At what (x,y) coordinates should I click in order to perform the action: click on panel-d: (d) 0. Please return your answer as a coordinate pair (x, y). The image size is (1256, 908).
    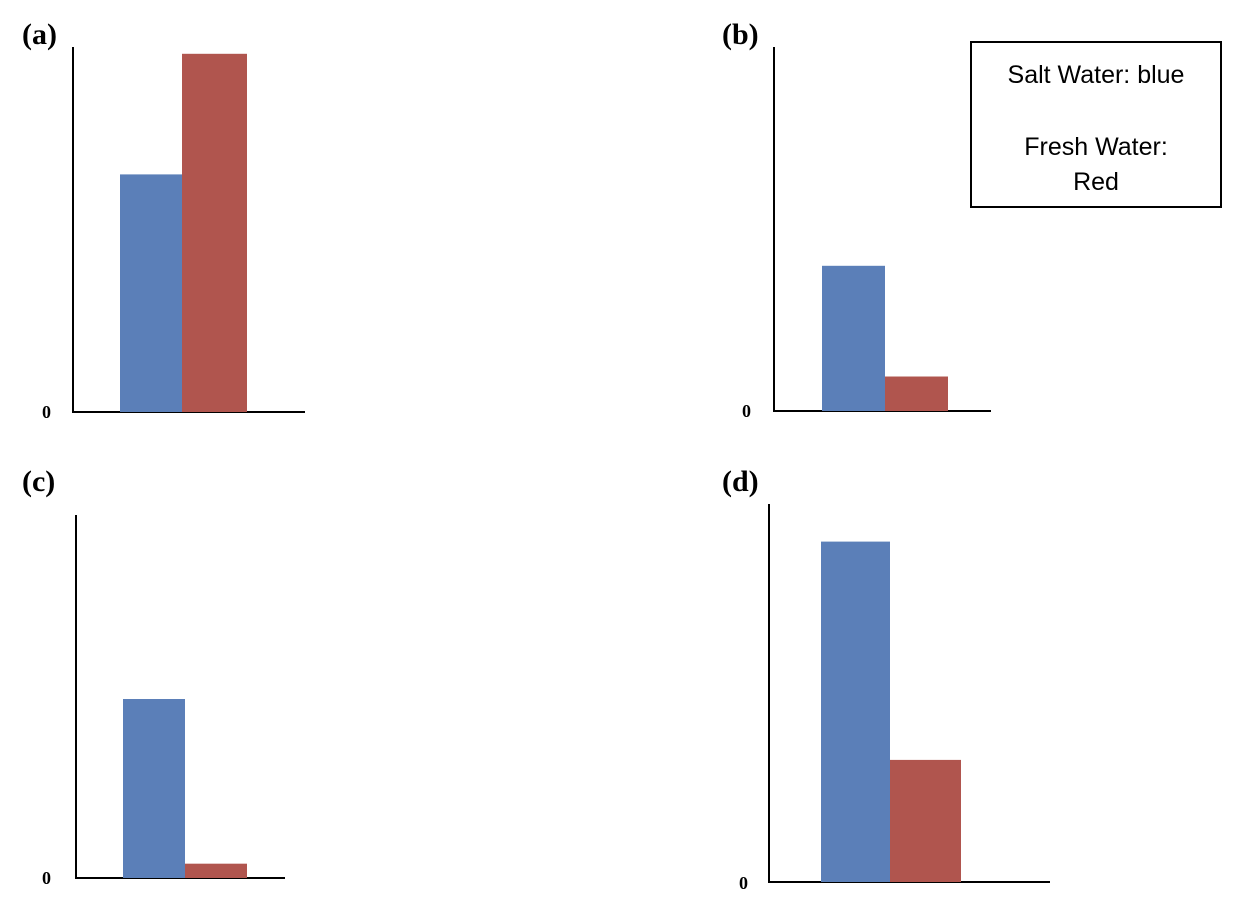
    Looking at the image, I should click on (886, 679).